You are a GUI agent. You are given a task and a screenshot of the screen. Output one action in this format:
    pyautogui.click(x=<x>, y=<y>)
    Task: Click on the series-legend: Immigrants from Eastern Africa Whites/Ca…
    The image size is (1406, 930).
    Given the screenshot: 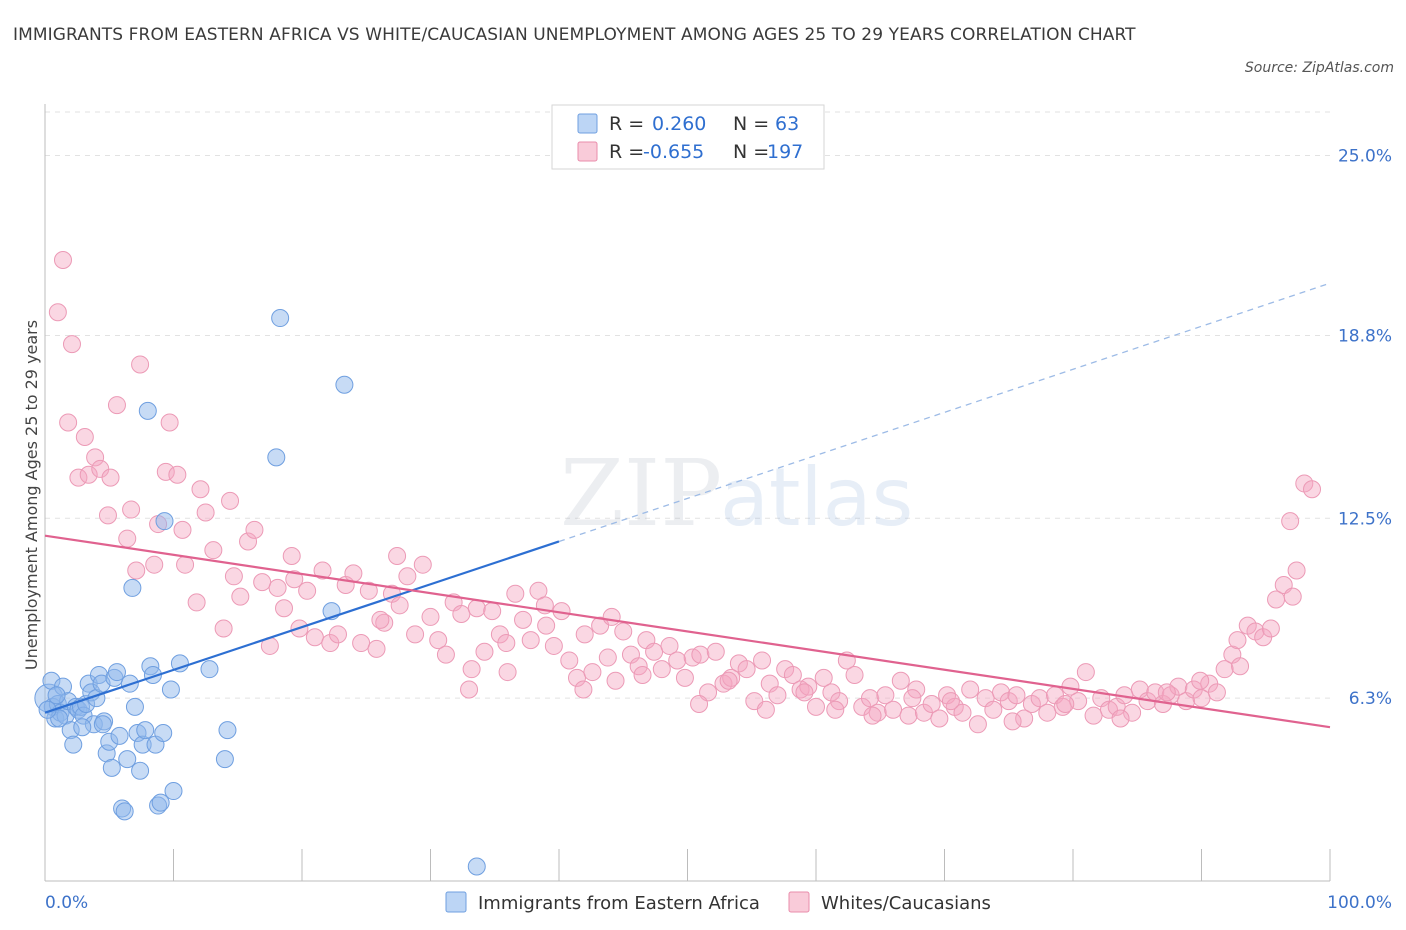 What is the action you would take?
    pyautogui.click(x=718, y=902)
    